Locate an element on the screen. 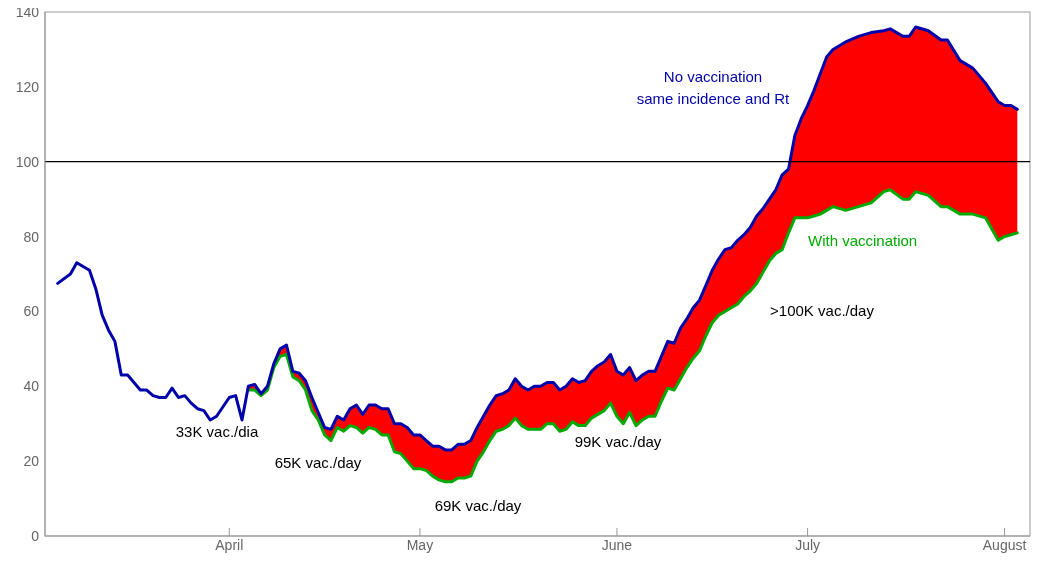  annotation: 69K vac./day is located at coordinates (478, 505).